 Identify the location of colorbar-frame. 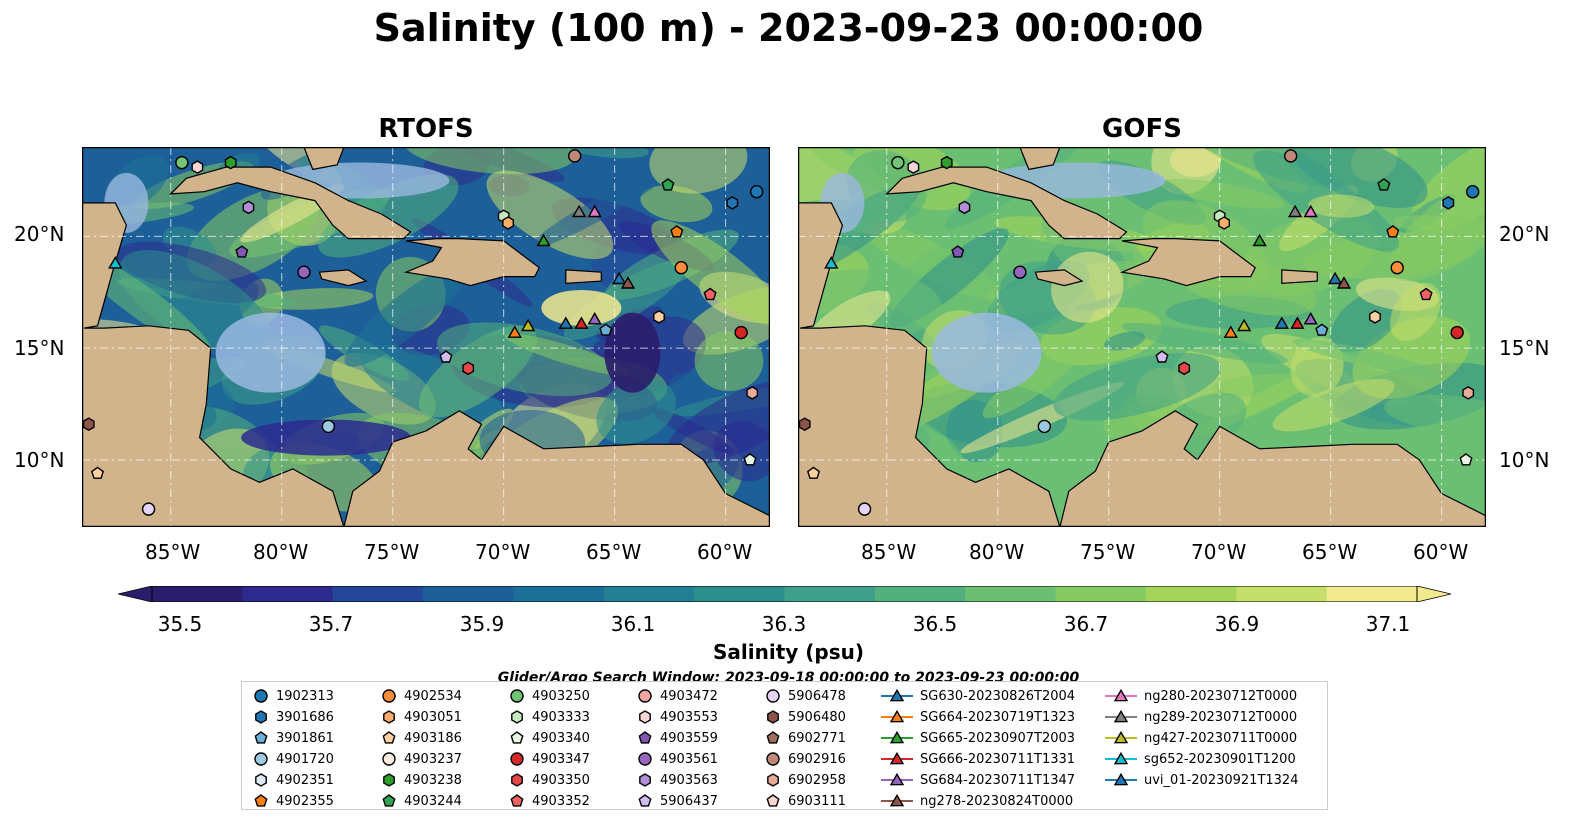
(784, 594).